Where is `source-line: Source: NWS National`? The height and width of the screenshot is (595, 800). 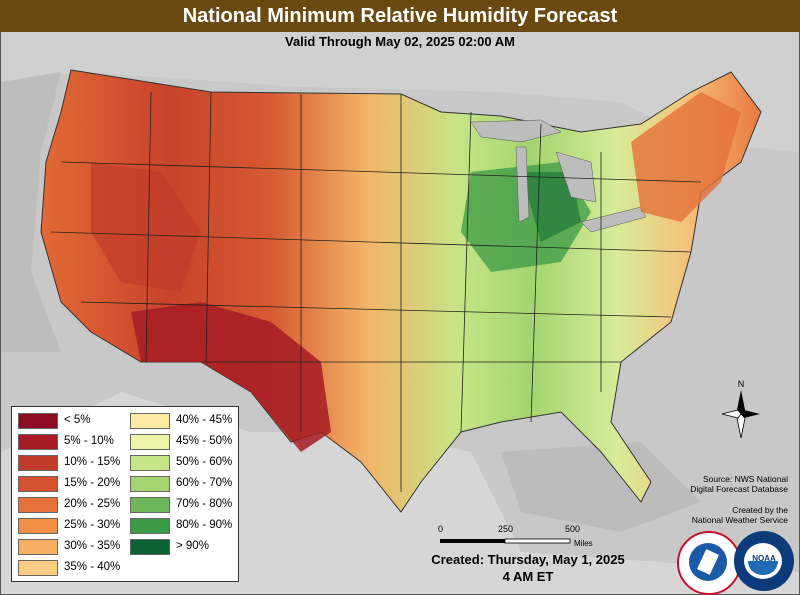
source-line: Source: NWS National is located at coordinates (745, 479).